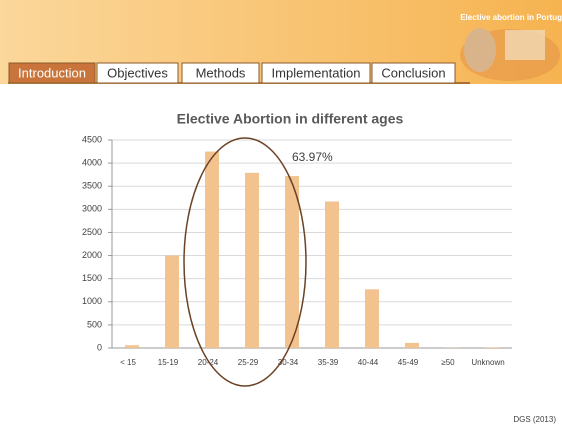 This screenshot has height=428, width=562. I want to click on x-tick-label: < 15, so click(128, 362).